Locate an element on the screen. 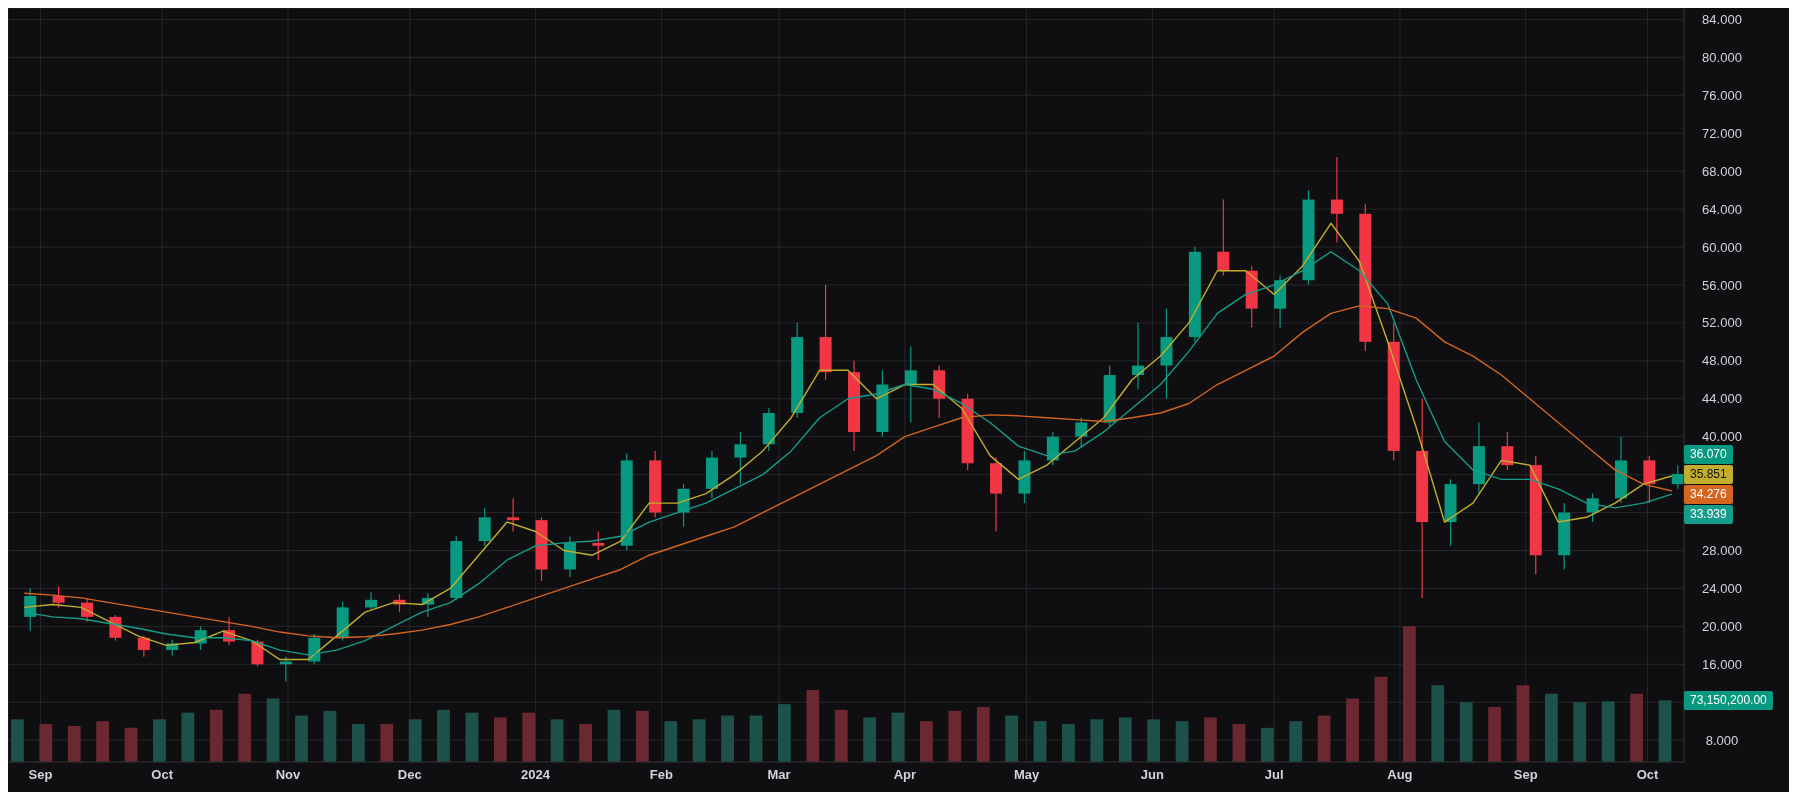 Image resolution: width=1797 pixels, height=800 pixels. text: 73,150,200.00 is located at coordinates (1728, 701).